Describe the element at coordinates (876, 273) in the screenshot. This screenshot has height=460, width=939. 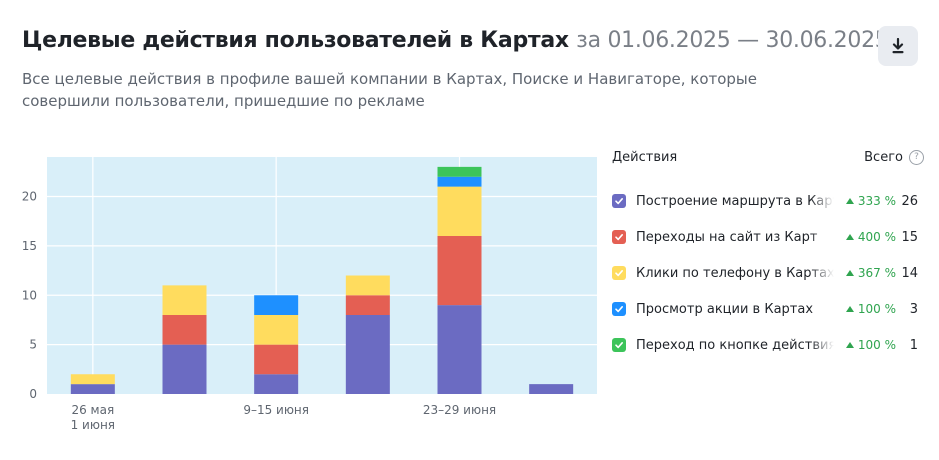
I see `change-value: 367 %` at that location.